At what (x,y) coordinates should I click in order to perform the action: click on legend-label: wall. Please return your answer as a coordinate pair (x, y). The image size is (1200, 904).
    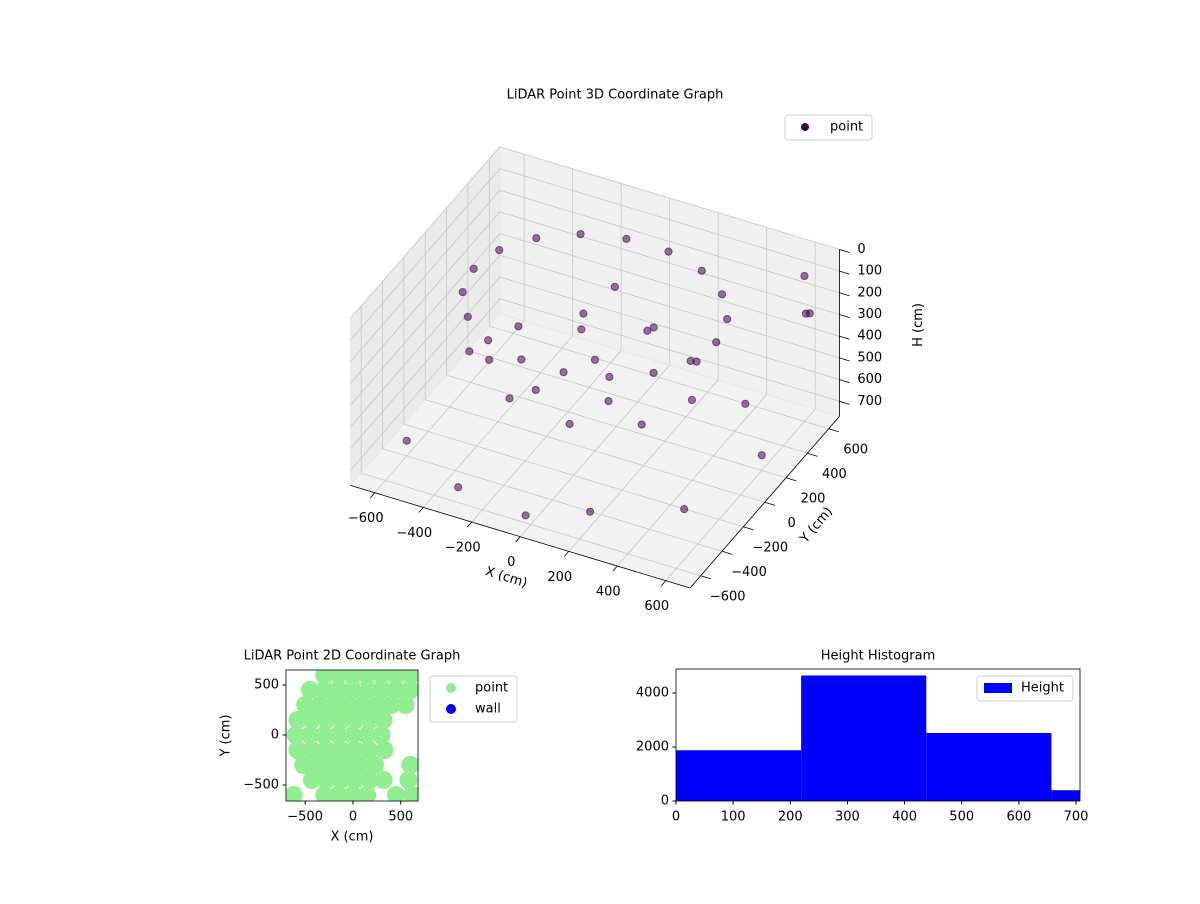
    Looking at the image, I should click on (488, 709).